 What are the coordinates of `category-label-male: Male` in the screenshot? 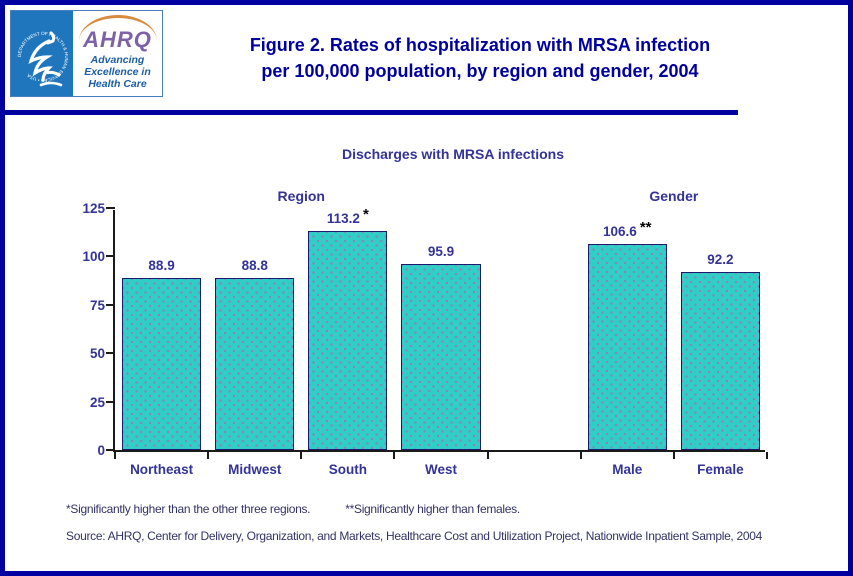 It's located at (627, 469).